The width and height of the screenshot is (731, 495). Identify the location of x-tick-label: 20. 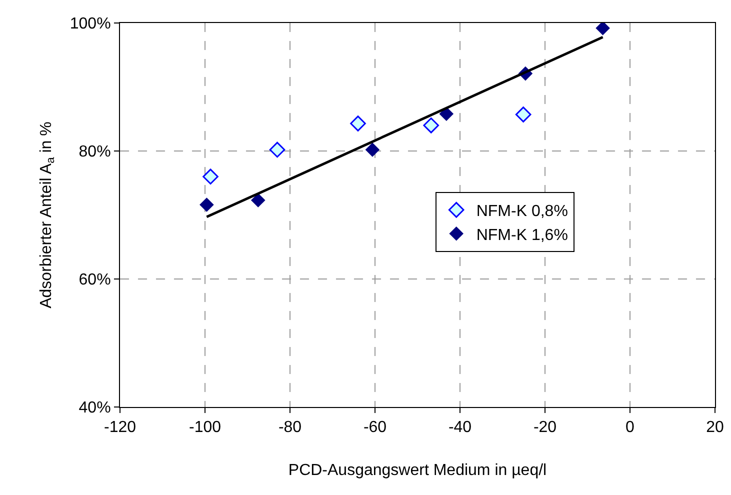
(715, 427).